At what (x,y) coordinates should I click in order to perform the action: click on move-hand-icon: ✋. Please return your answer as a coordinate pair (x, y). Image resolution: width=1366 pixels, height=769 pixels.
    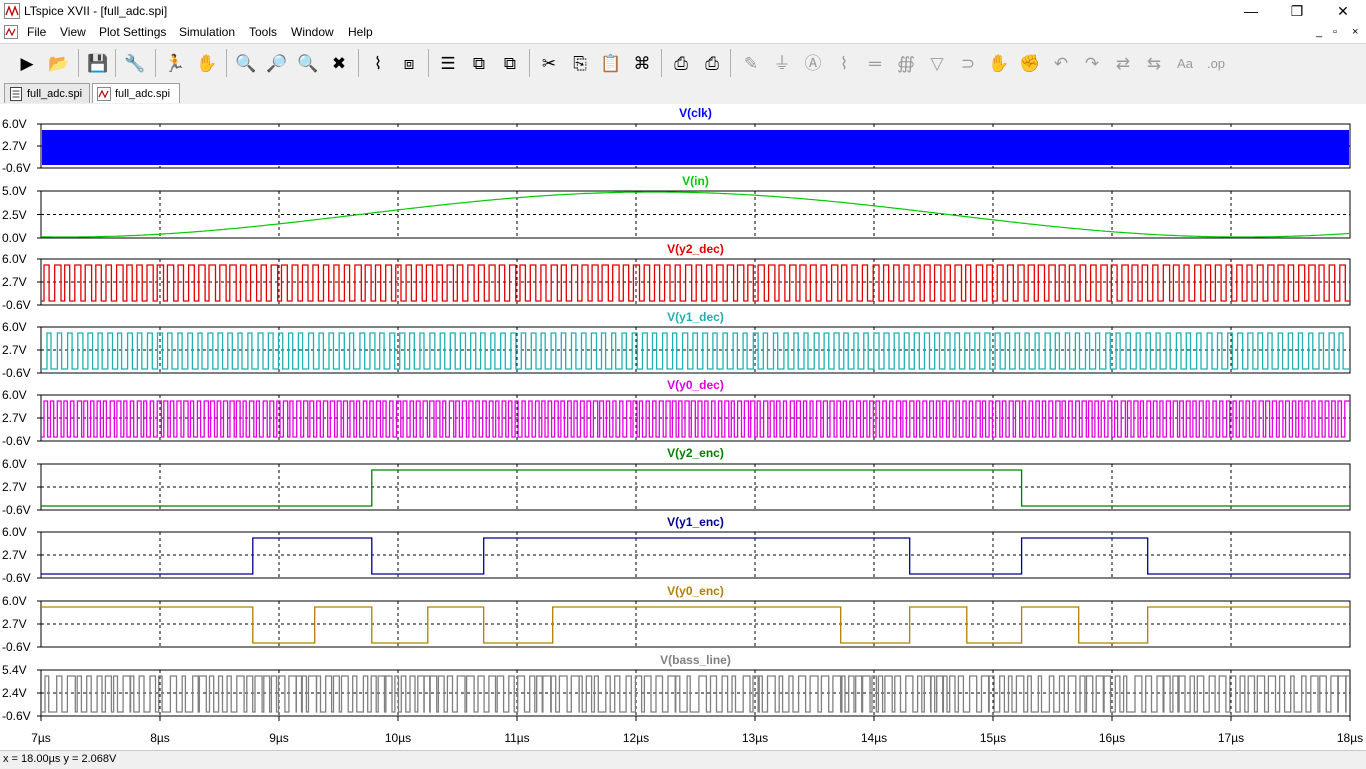
    Looking at the image, I should click on (999, 63).